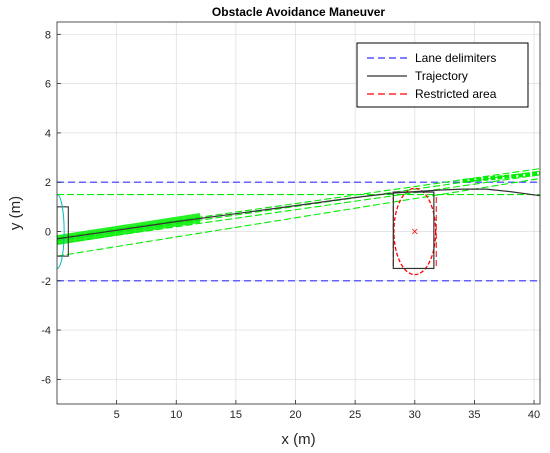 The width and height of the screenshot is (550, 453). I want to click on y-tick-label: -2, so click(46, 282).